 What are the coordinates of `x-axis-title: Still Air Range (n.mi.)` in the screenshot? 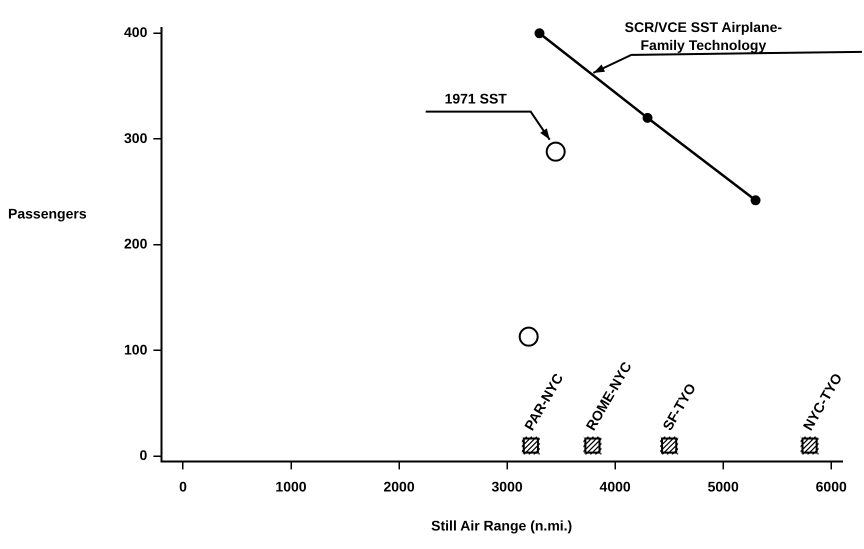 It's located at (501, 525).